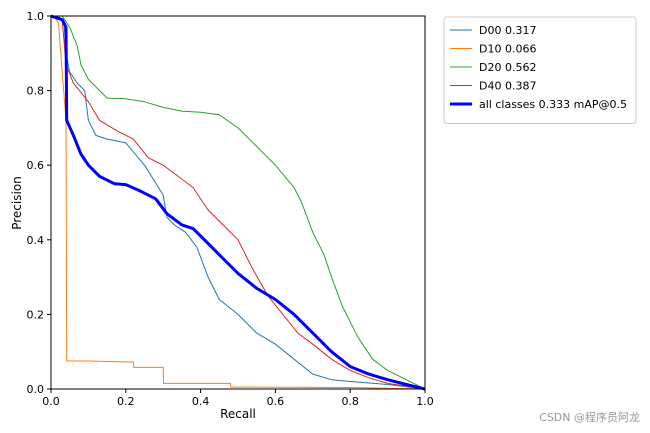 This screenshot has width=650, height=433. I want to click on legend-label-0: D00 0.317, so click(507, 30).